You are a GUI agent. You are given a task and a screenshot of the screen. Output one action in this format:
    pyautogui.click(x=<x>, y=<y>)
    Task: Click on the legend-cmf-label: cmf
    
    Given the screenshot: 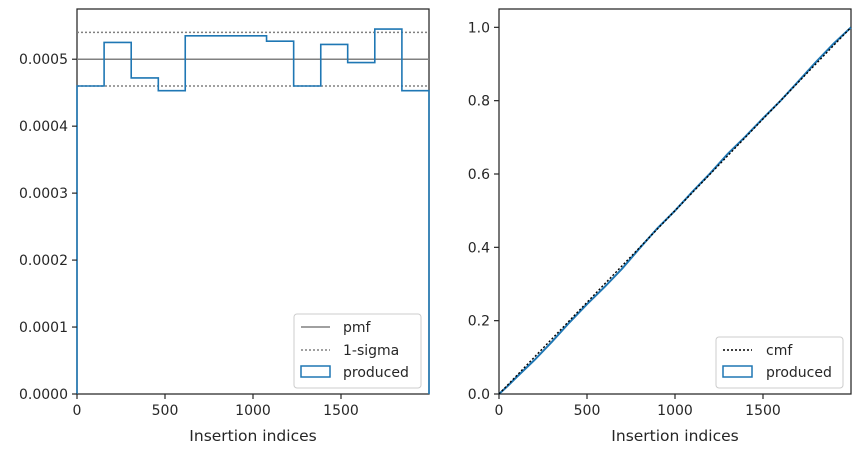 What is the action you would take?
    pyautogui.click(x=779, y=351)
    